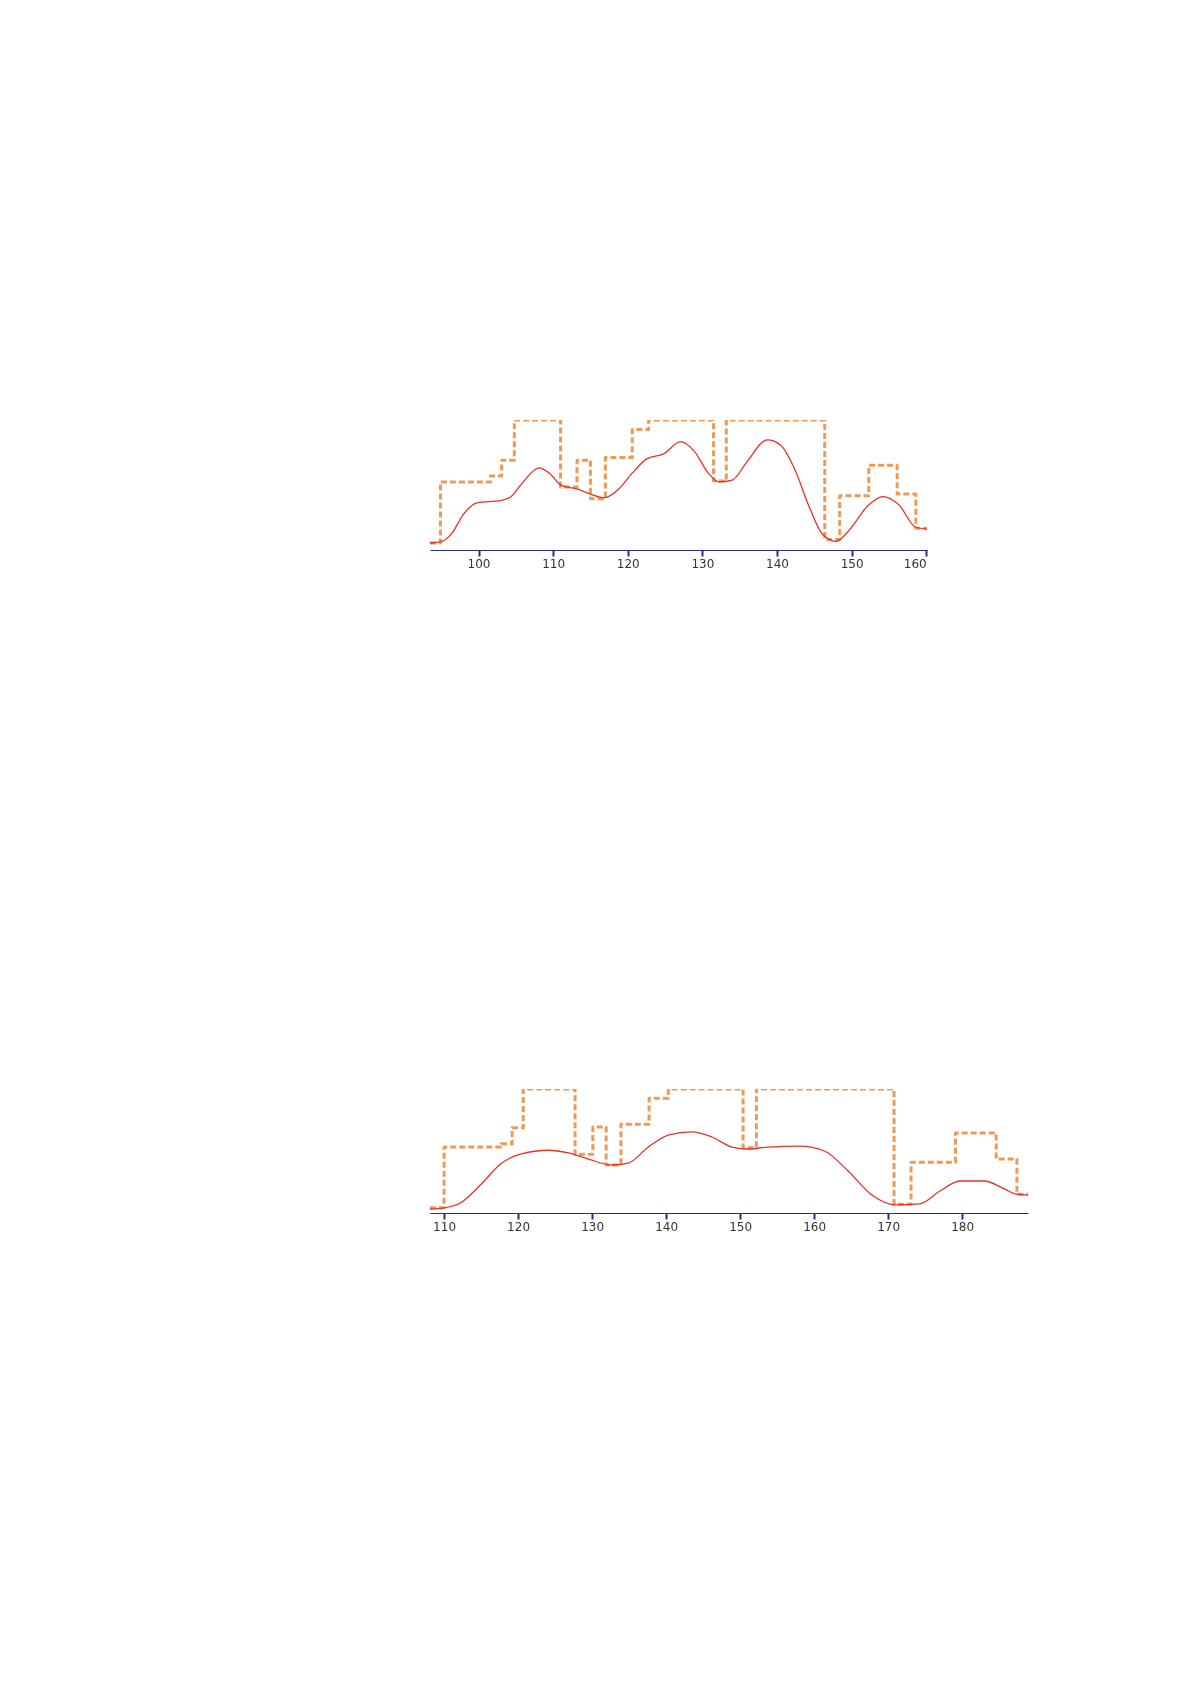  Describe the element at coordinates (963, 1226) in the screenshot. I see `x-tick-label: 180` at that location.